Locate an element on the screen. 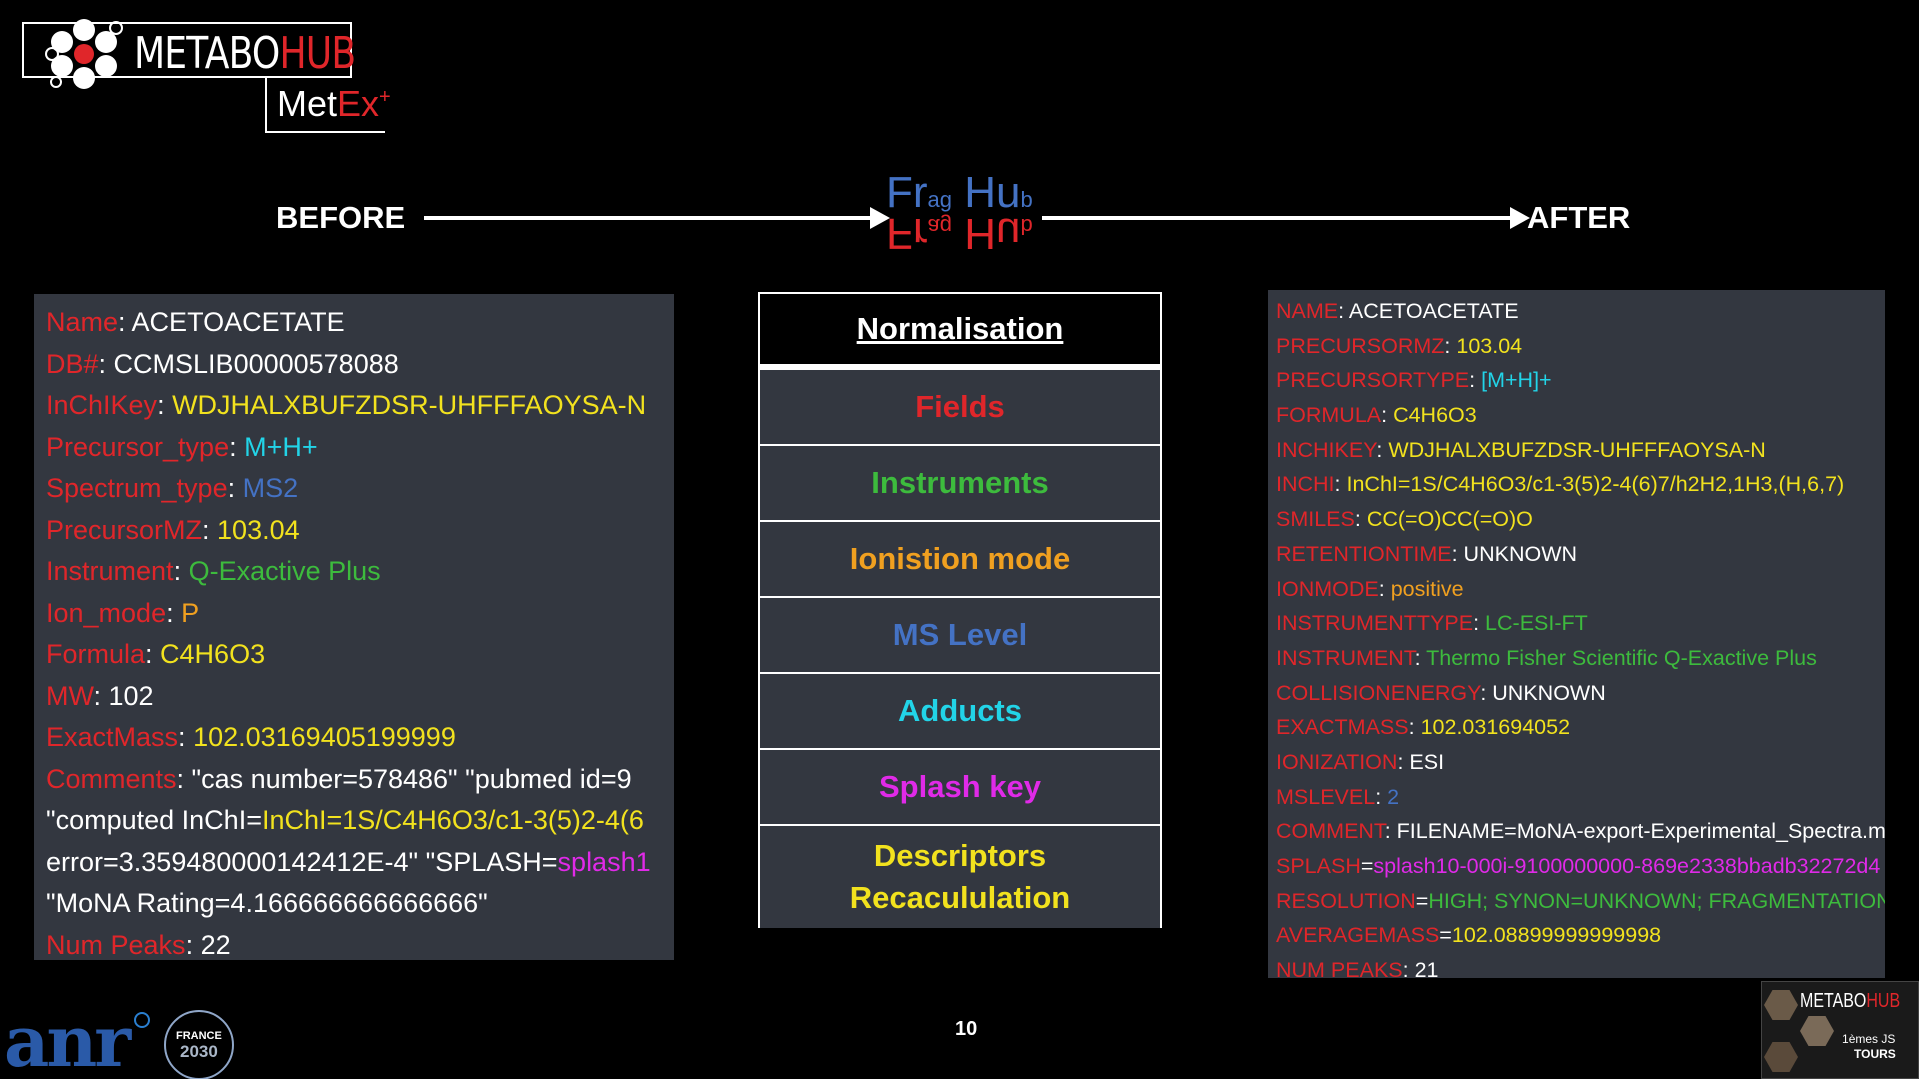  field-row: COLLISIONENERGY: UNKNOWN is located at coordinates (1580, 693).